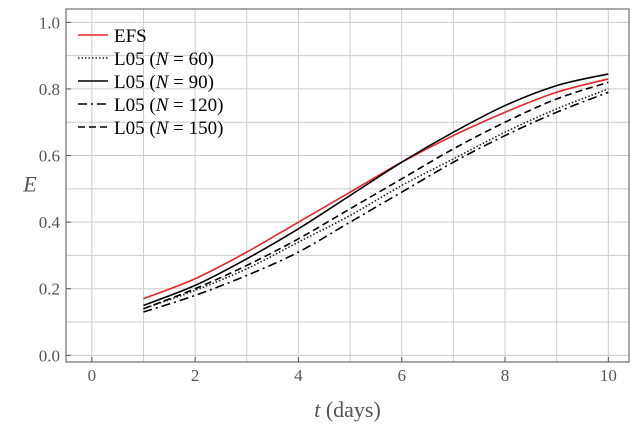 This screenshot has height=428, width=631. I want to click on legend-label: L05 (N = 150), so click(168, 128).